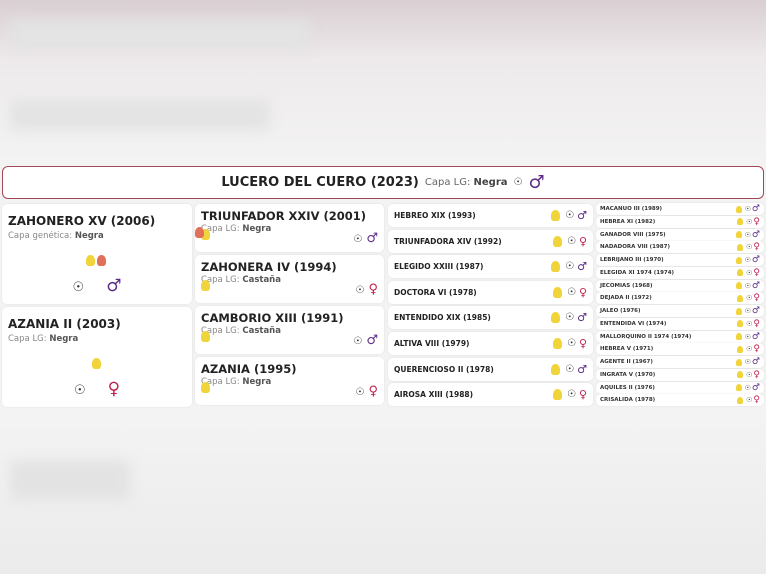 The width and height of the screenshot is (766, 574). Describe the element at coordinates (680, 285) in the screenshot. I see `pedigree-card-gen4: JECOMIAS (1968) ☉ ♂` at that location.